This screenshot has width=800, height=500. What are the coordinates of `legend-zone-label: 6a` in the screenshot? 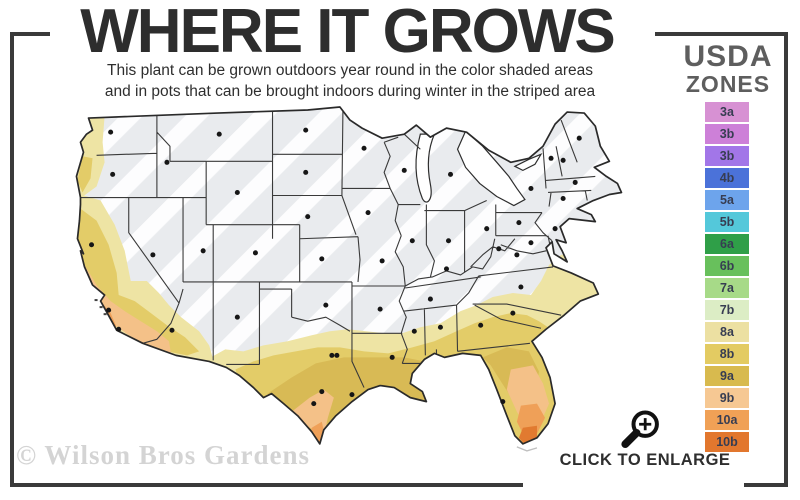 It's located at (727, 244).